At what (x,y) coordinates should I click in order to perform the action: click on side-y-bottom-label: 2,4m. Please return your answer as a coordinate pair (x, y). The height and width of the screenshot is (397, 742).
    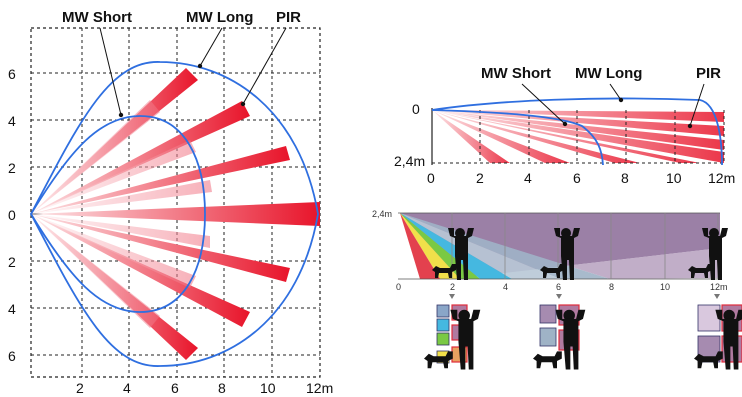
    Looking at the image, I should click on (409, 161).